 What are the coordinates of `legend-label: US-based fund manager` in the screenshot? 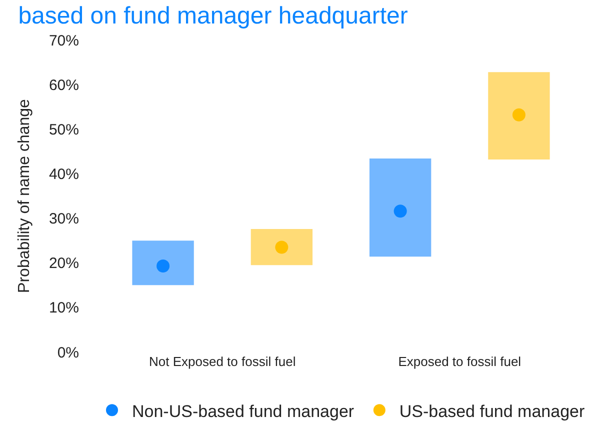 It's located at (492, 411).